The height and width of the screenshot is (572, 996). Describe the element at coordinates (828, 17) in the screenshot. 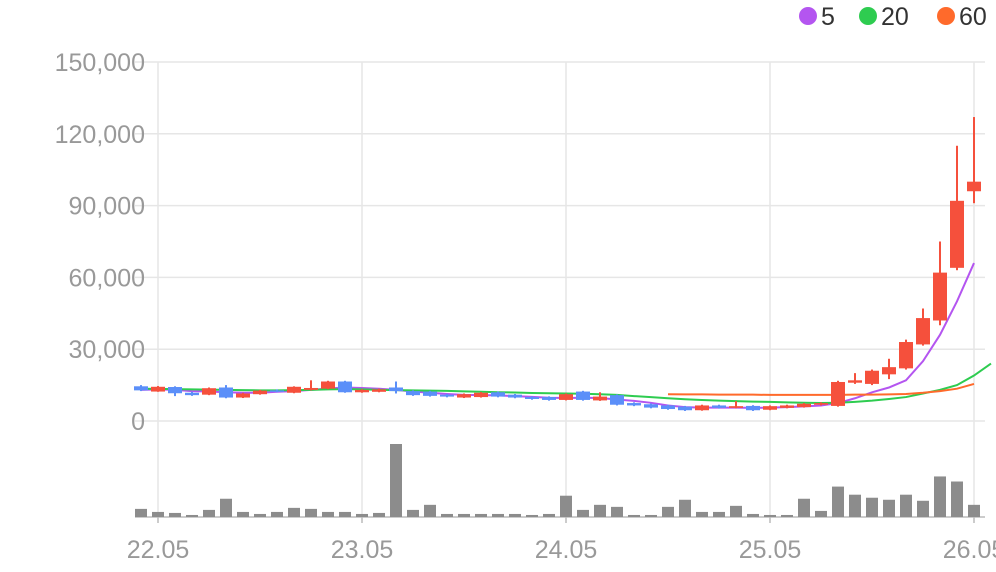

I see `legend-label: 5` at that location.